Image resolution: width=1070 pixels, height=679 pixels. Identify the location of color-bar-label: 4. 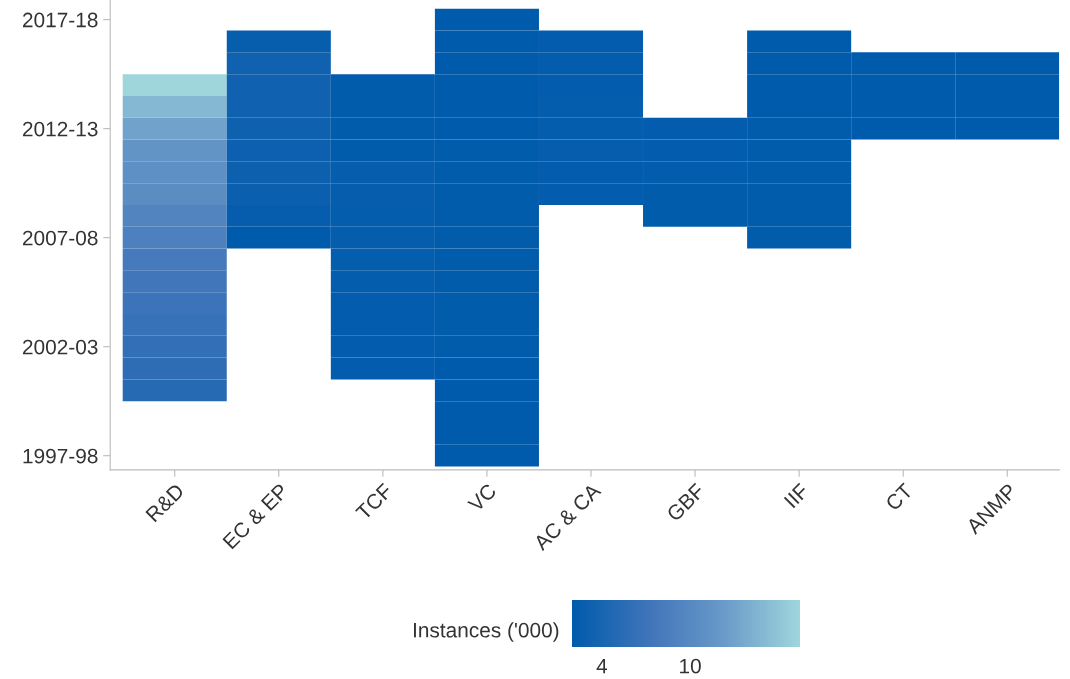
(602, 666).